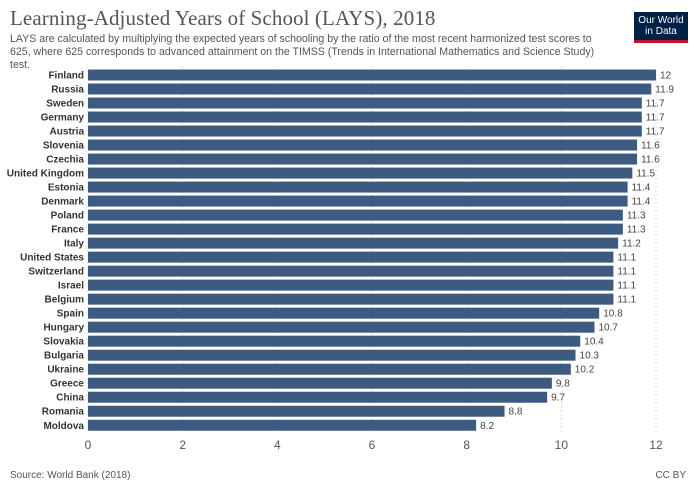 This screenshot has height=491, width=696. What do you see at coordinates (631, 244) in the screenshot?
I see `value-label: 11.2` at bounding box center [631, 244].